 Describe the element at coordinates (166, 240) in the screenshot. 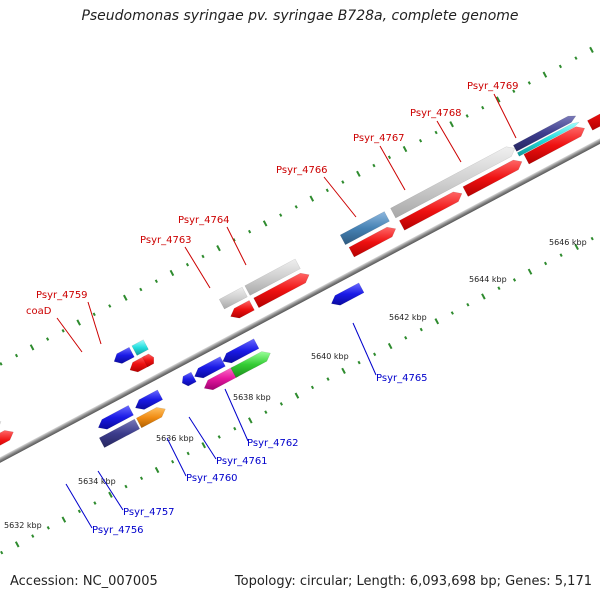

I see `label-psyr-4763: Psyr_4763` at that location.